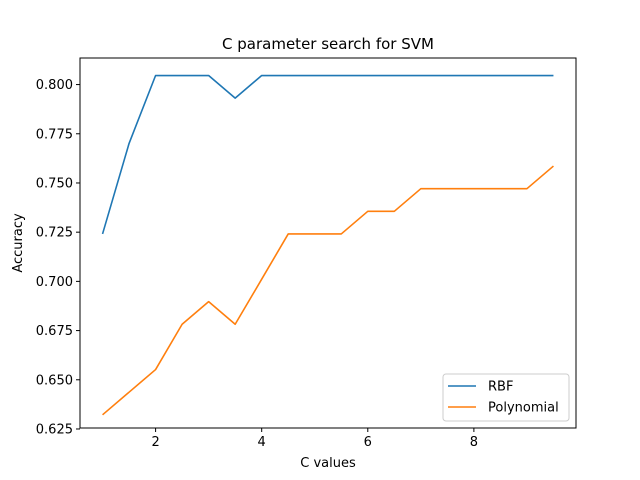 Image resolution: width=640 pixels, height=480 pixels. I want to click on chart-title: C parameter search for SVM, so click(328, 44).